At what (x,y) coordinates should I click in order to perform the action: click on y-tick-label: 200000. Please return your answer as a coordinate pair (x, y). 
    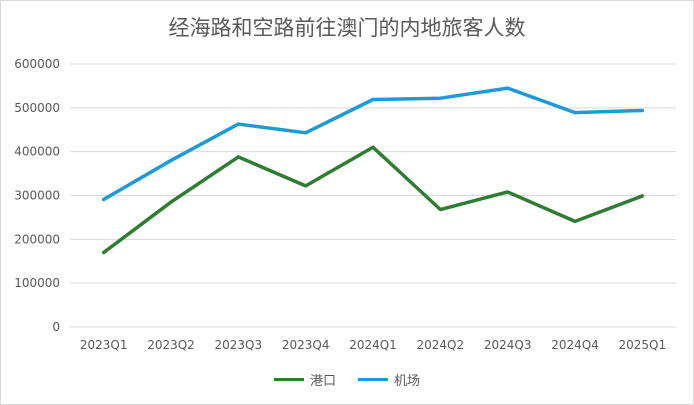
    Looking at the image, I should click on (37, 239).